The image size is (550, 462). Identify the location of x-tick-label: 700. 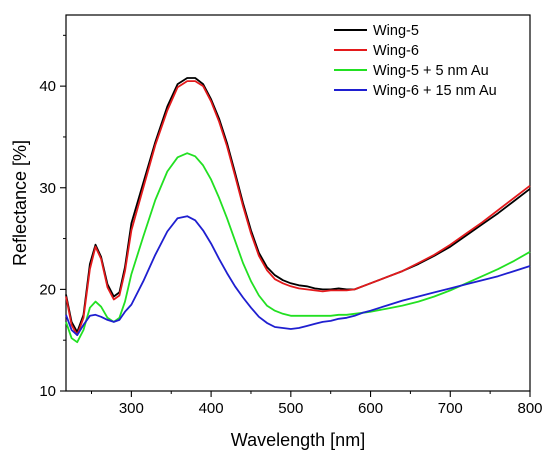
(450, 408).